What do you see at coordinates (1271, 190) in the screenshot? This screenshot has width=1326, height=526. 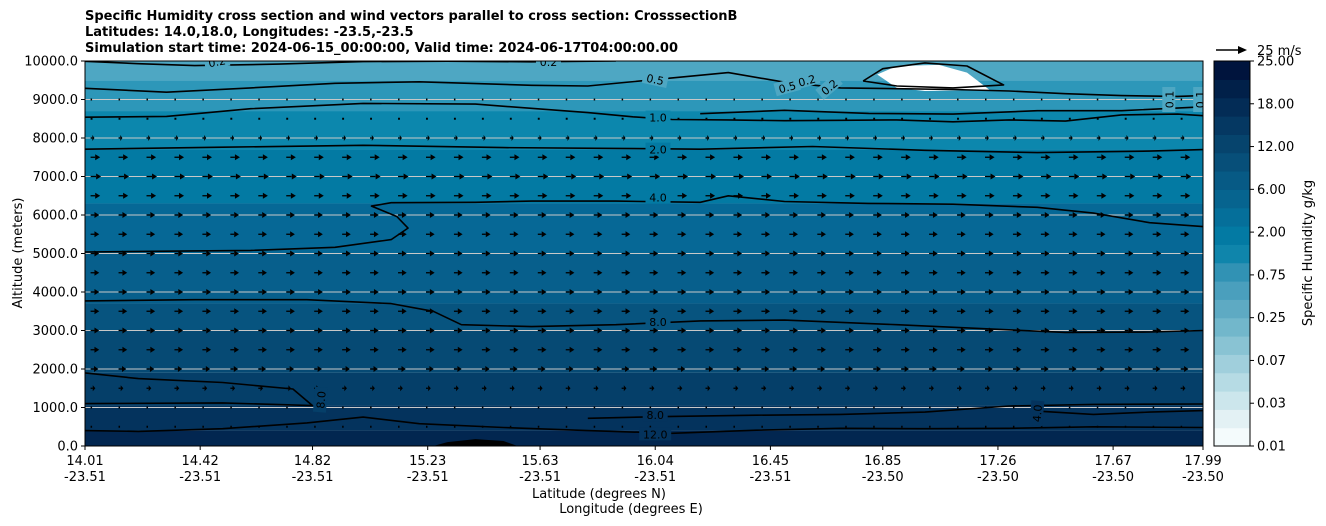 I see `colorbar-tick-label-6: 6.00` at bounding box center [1271, 190].